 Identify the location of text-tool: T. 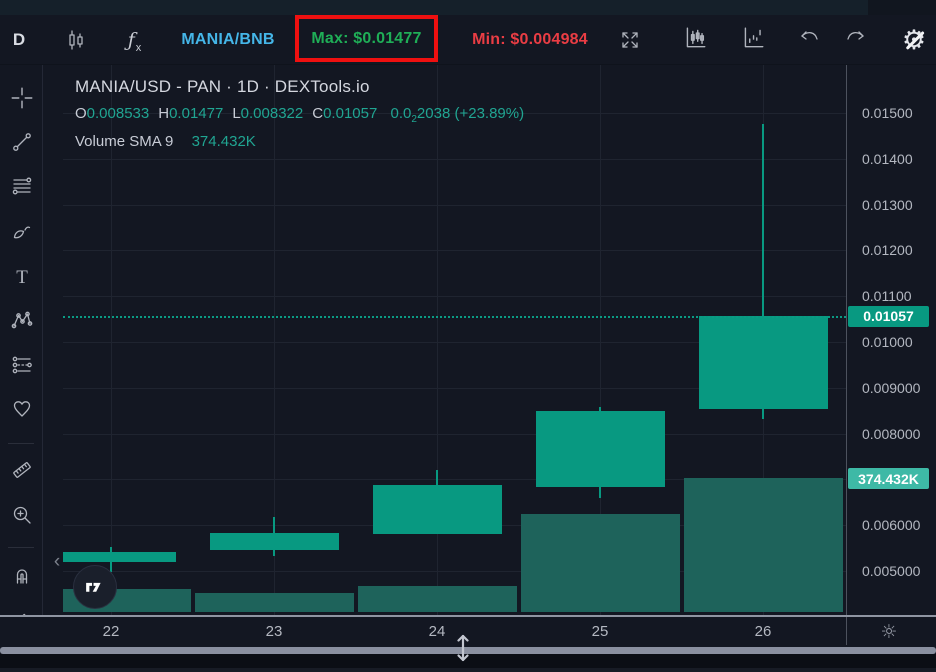
(22, 278).